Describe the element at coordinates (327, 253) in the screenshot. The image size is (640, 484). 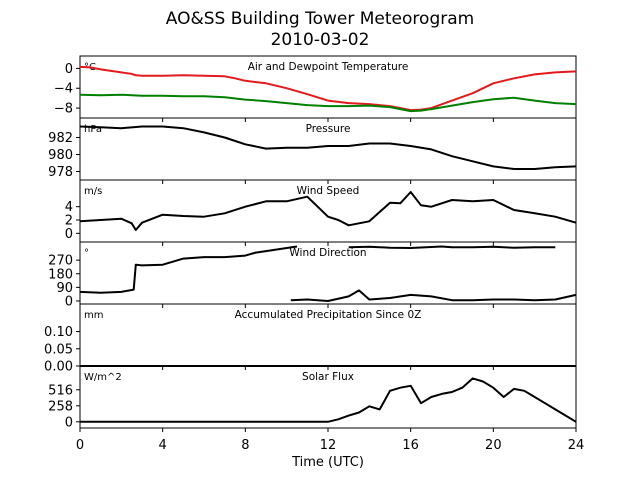
I see `panel-title: Wind Direction` at that location.